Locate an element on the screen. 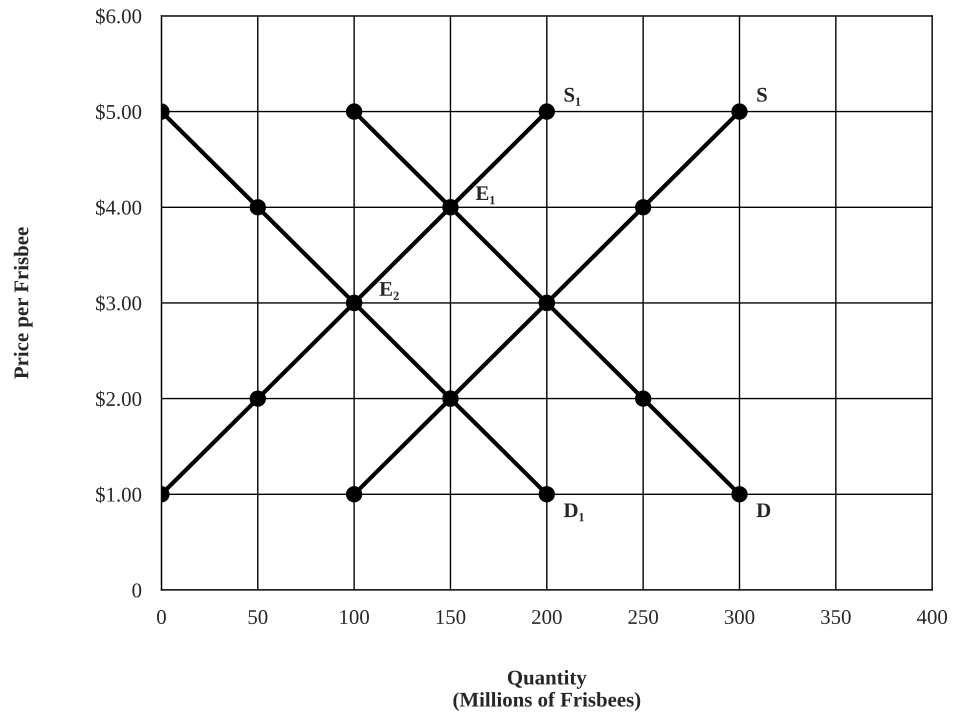  series-label: D is located at coordinates (763, 510).